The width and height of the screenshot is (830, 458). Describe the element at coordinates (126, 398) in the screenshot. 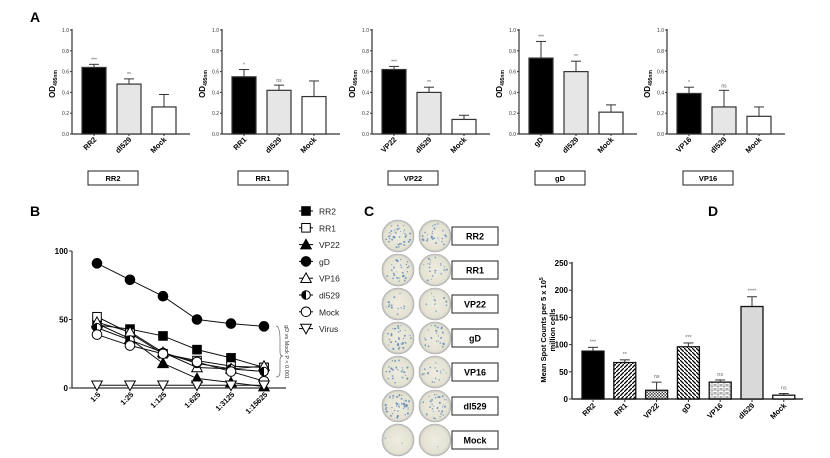

I see `x-tick-label: 1:25` at that location.